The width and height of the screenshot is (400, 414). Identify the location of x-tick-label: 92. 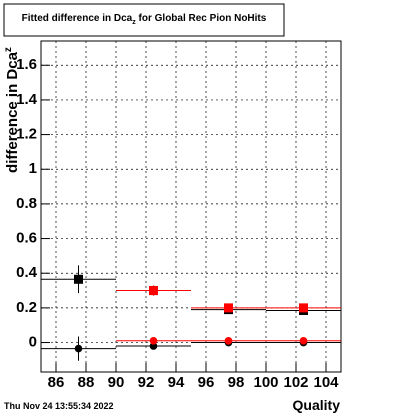
(146, 382).